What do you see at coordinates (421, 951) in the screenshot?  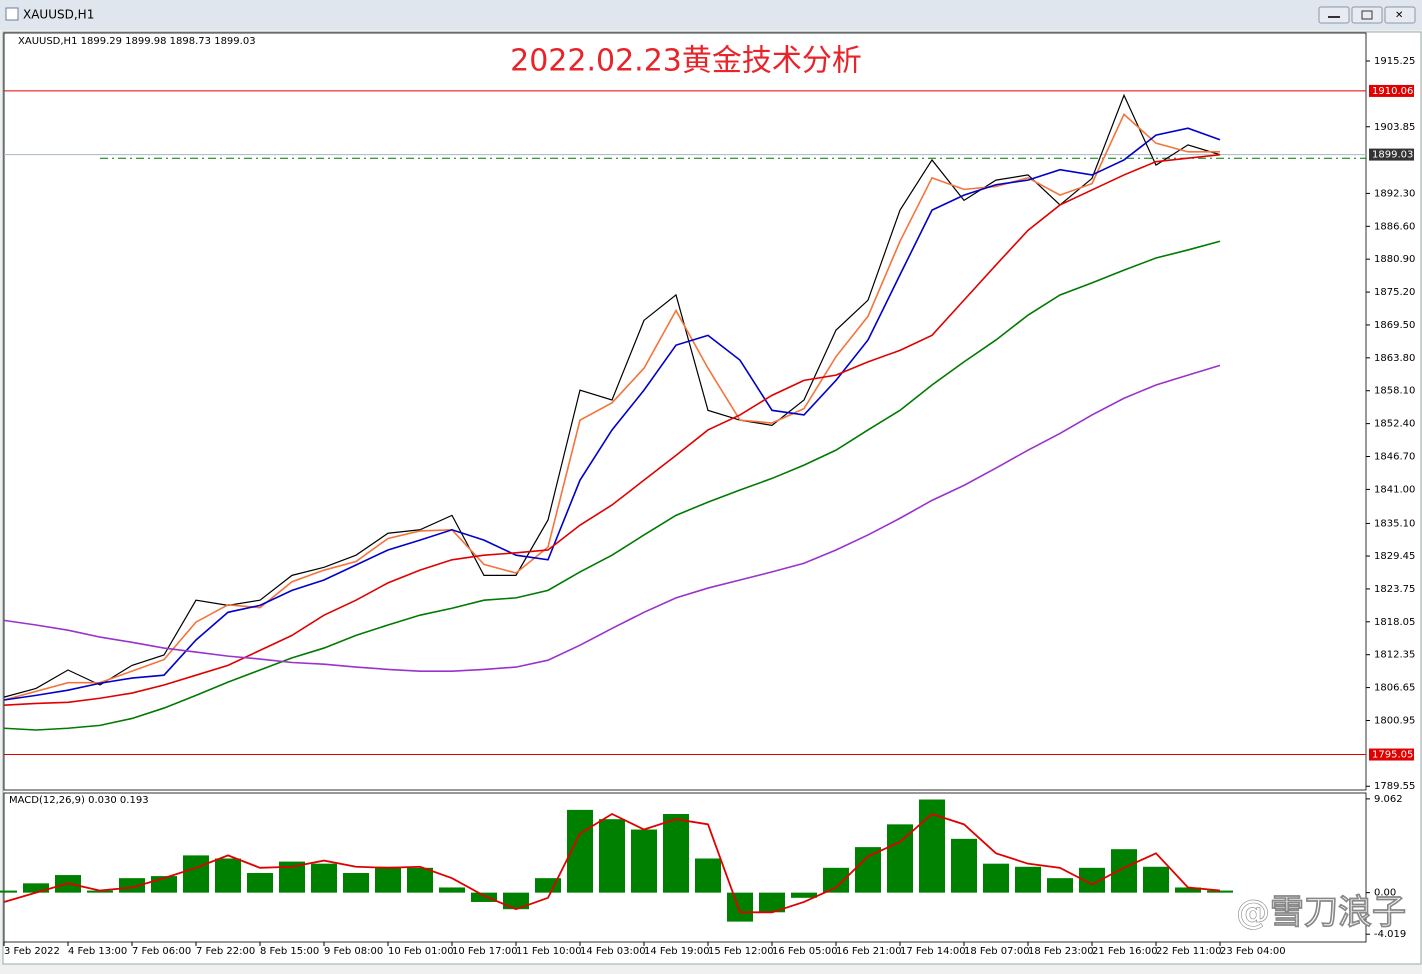 I see `x-tick-label: 10 Feb 01:00` at bounding box center [421, 951].